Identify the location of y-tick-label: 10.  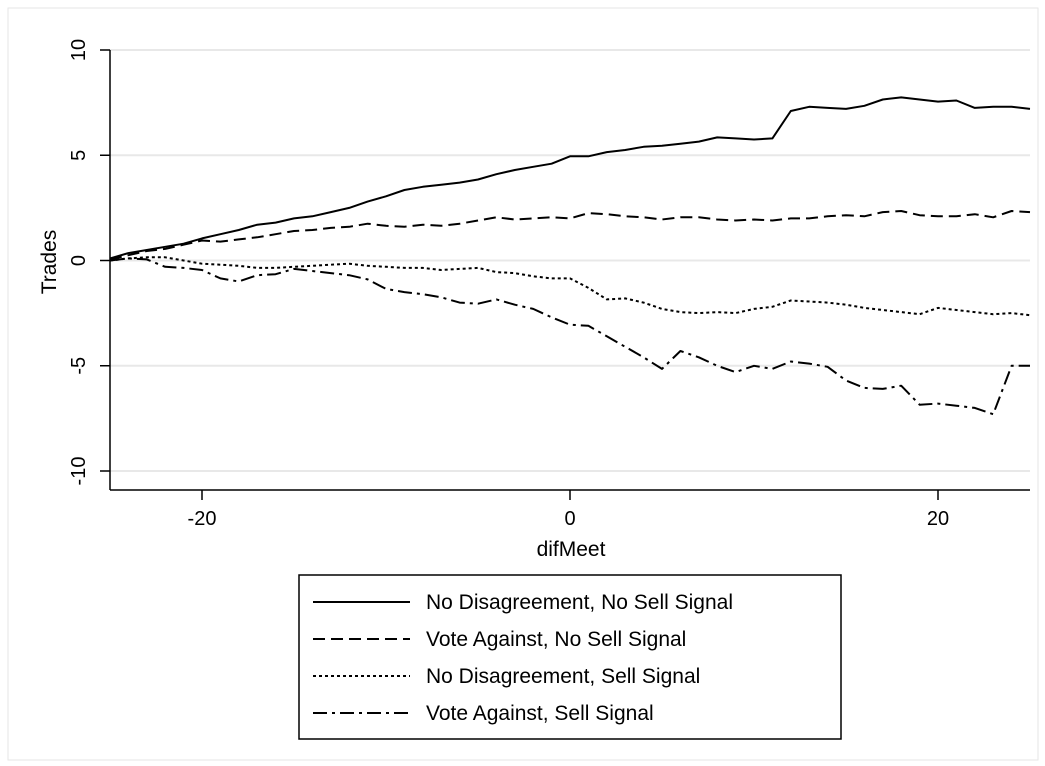
(79, 50).